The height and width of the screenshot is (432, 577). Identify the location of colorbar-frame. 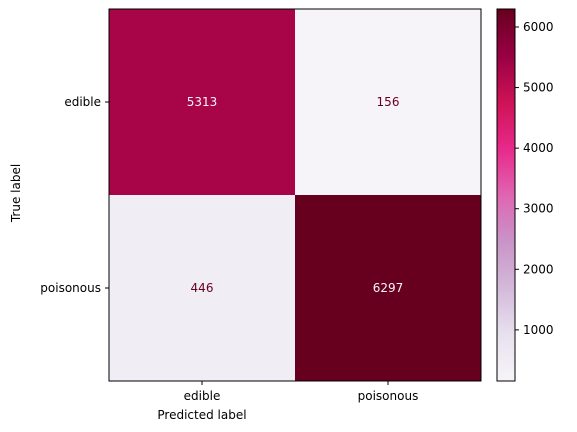
(506, 195).